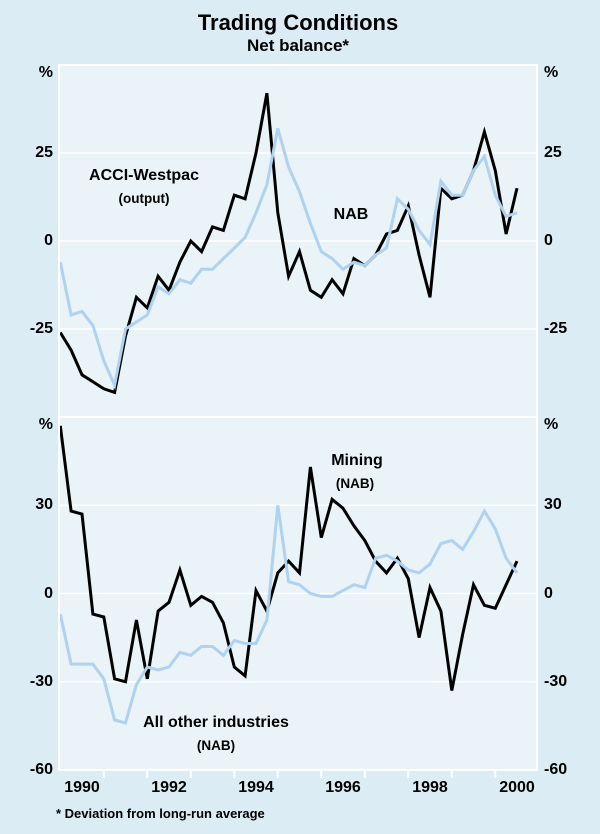 This screenshot has height=834, width=600. Describe the element at coordinates (517, 787) in the screenshot. I see `x-year-label-2000: 2000` at that location.